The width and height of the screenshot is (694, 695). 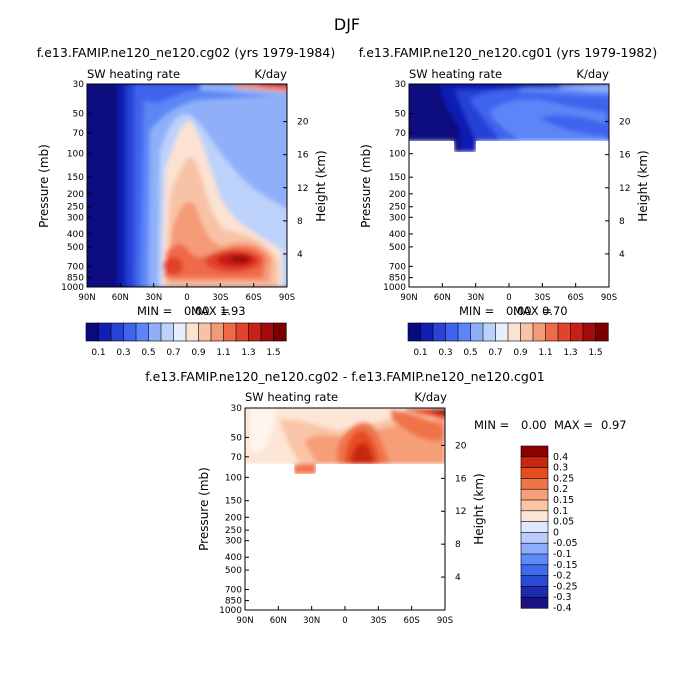 What do you see at coordinates (565, 543) in the screenshot?
I see `colorbar-label: -0.05` at bounding box center [565, 543].